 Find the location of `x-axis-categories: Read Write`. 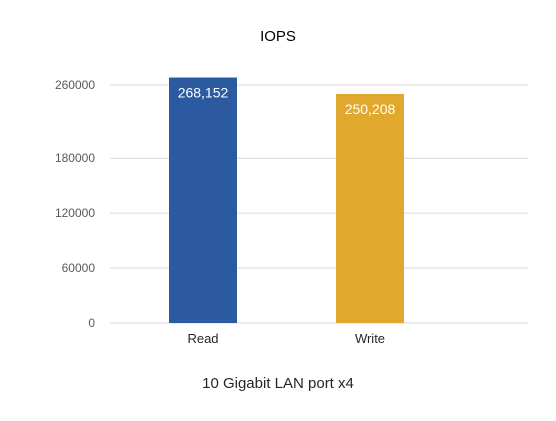

x-axis-categories: Read Write is located at coordinates (286, 338).